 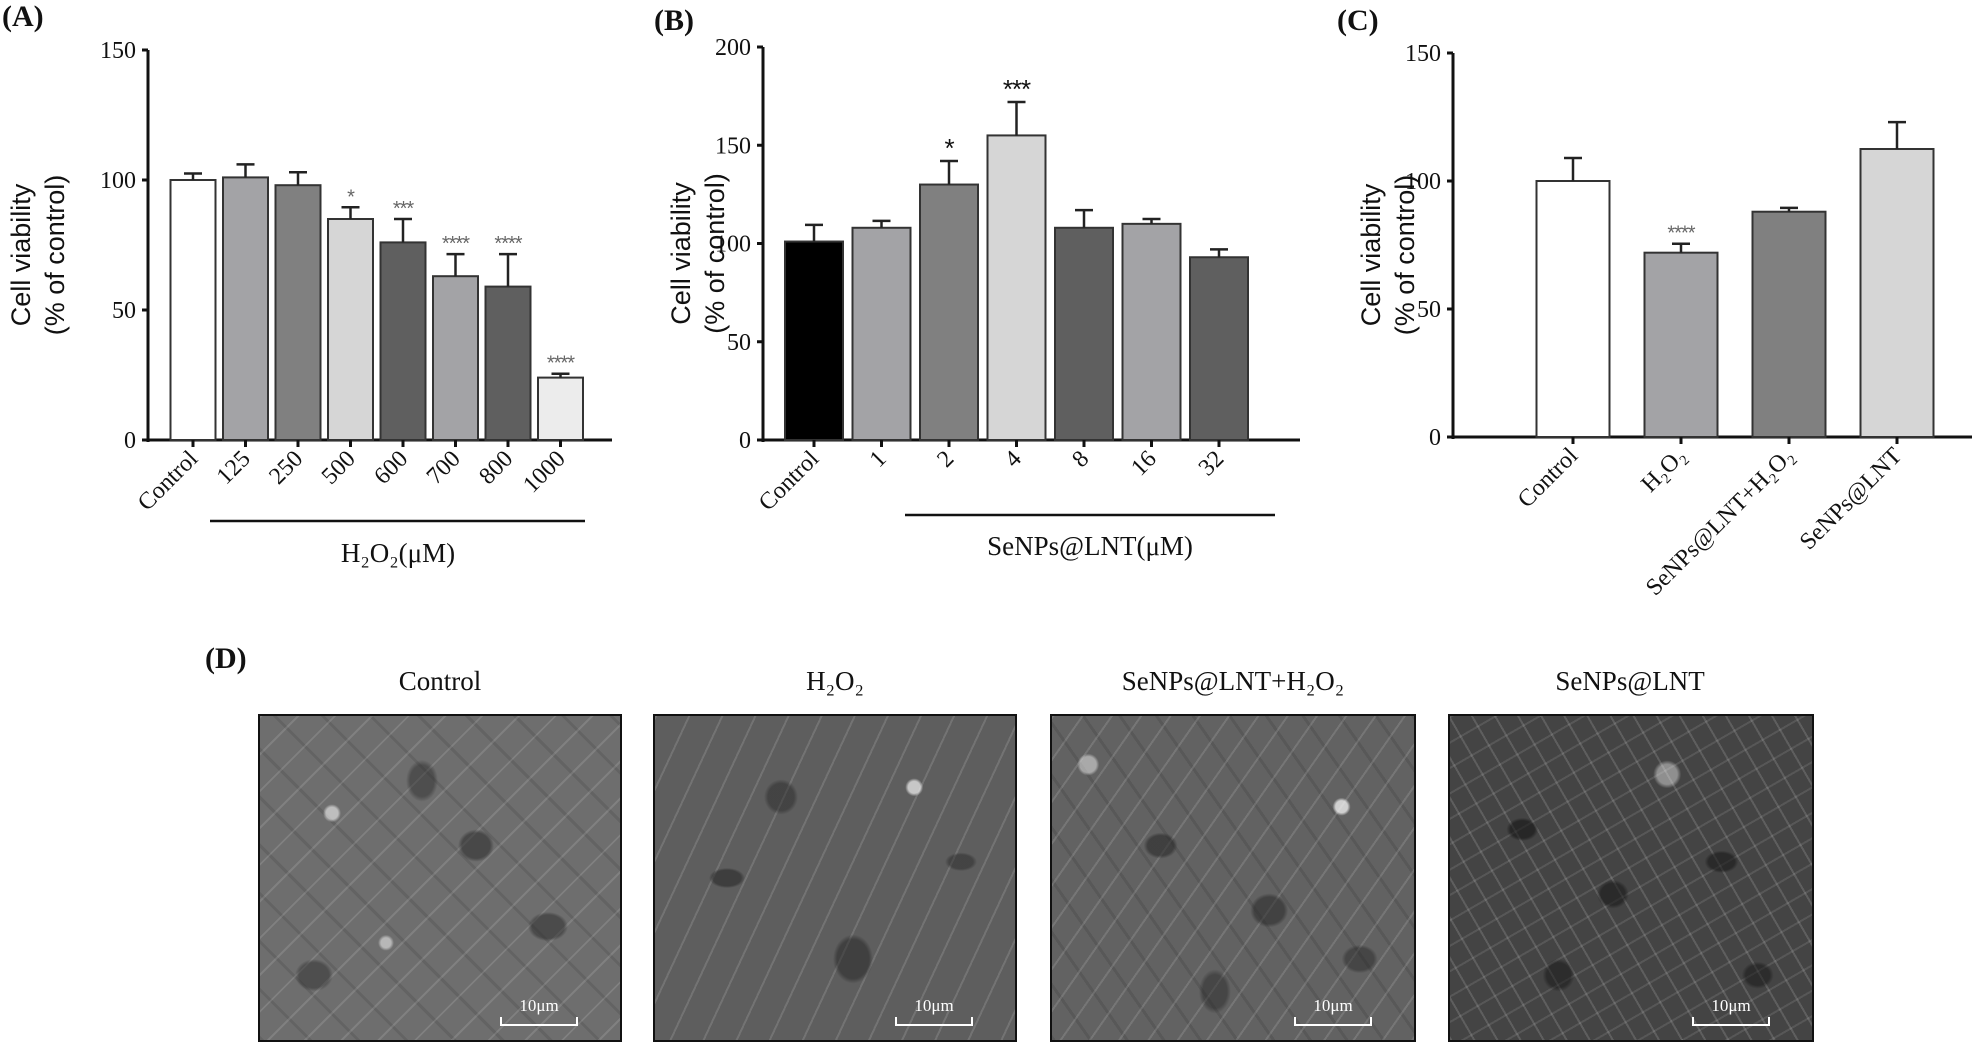 What do you see at coordinates (674, 20) in the screenshot?
I see `panel-label-b: (B)` at bounding box center [674, 20].